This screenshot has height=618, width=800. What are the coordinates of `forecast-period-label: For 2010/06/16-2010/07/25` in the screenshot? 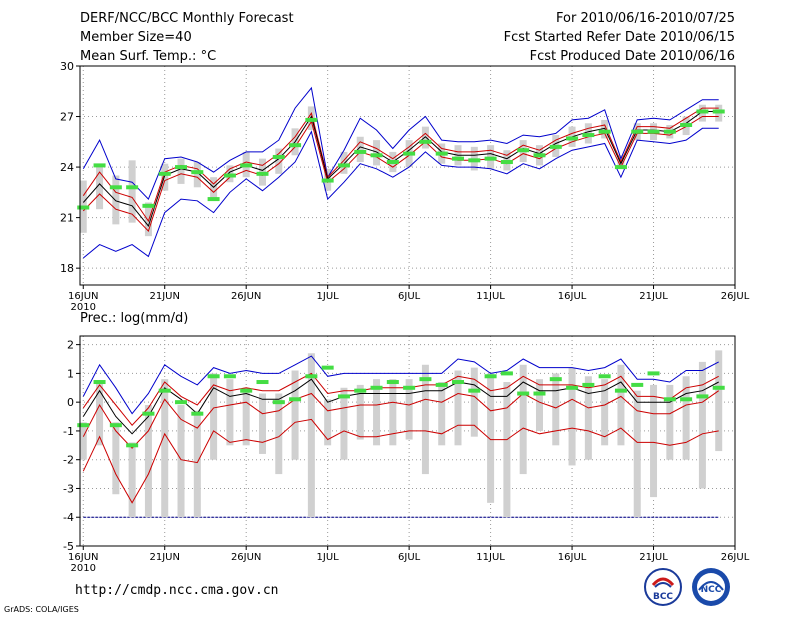 It's located at (645, 18).